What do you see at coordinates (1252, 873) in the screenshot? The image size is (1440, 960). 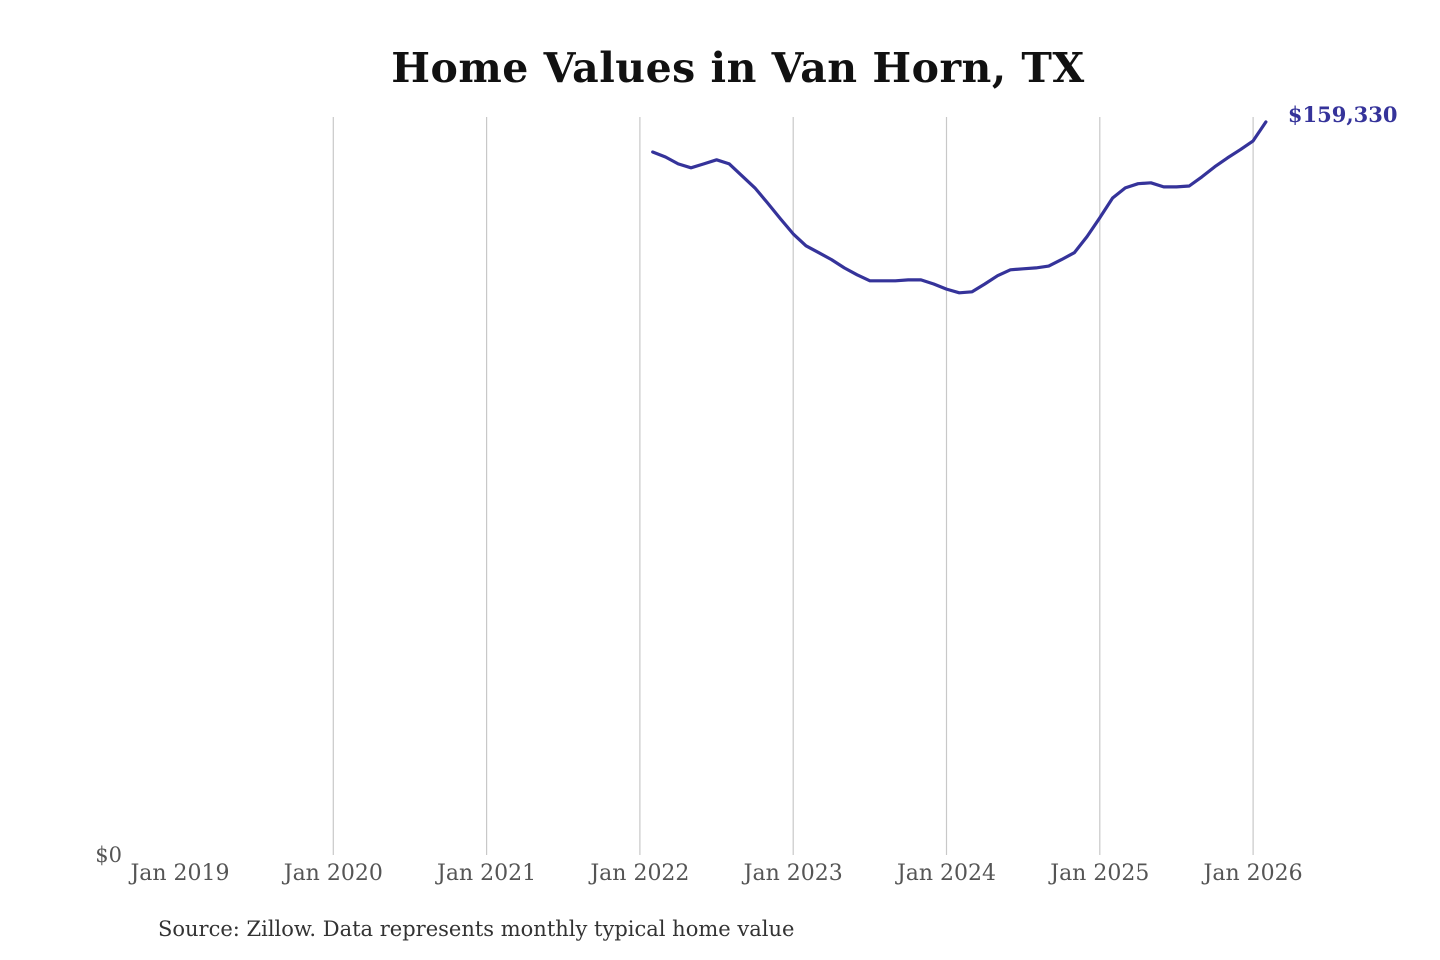 I see `x-tick-label: Jan 2026` at bounding box center [1252, 873].